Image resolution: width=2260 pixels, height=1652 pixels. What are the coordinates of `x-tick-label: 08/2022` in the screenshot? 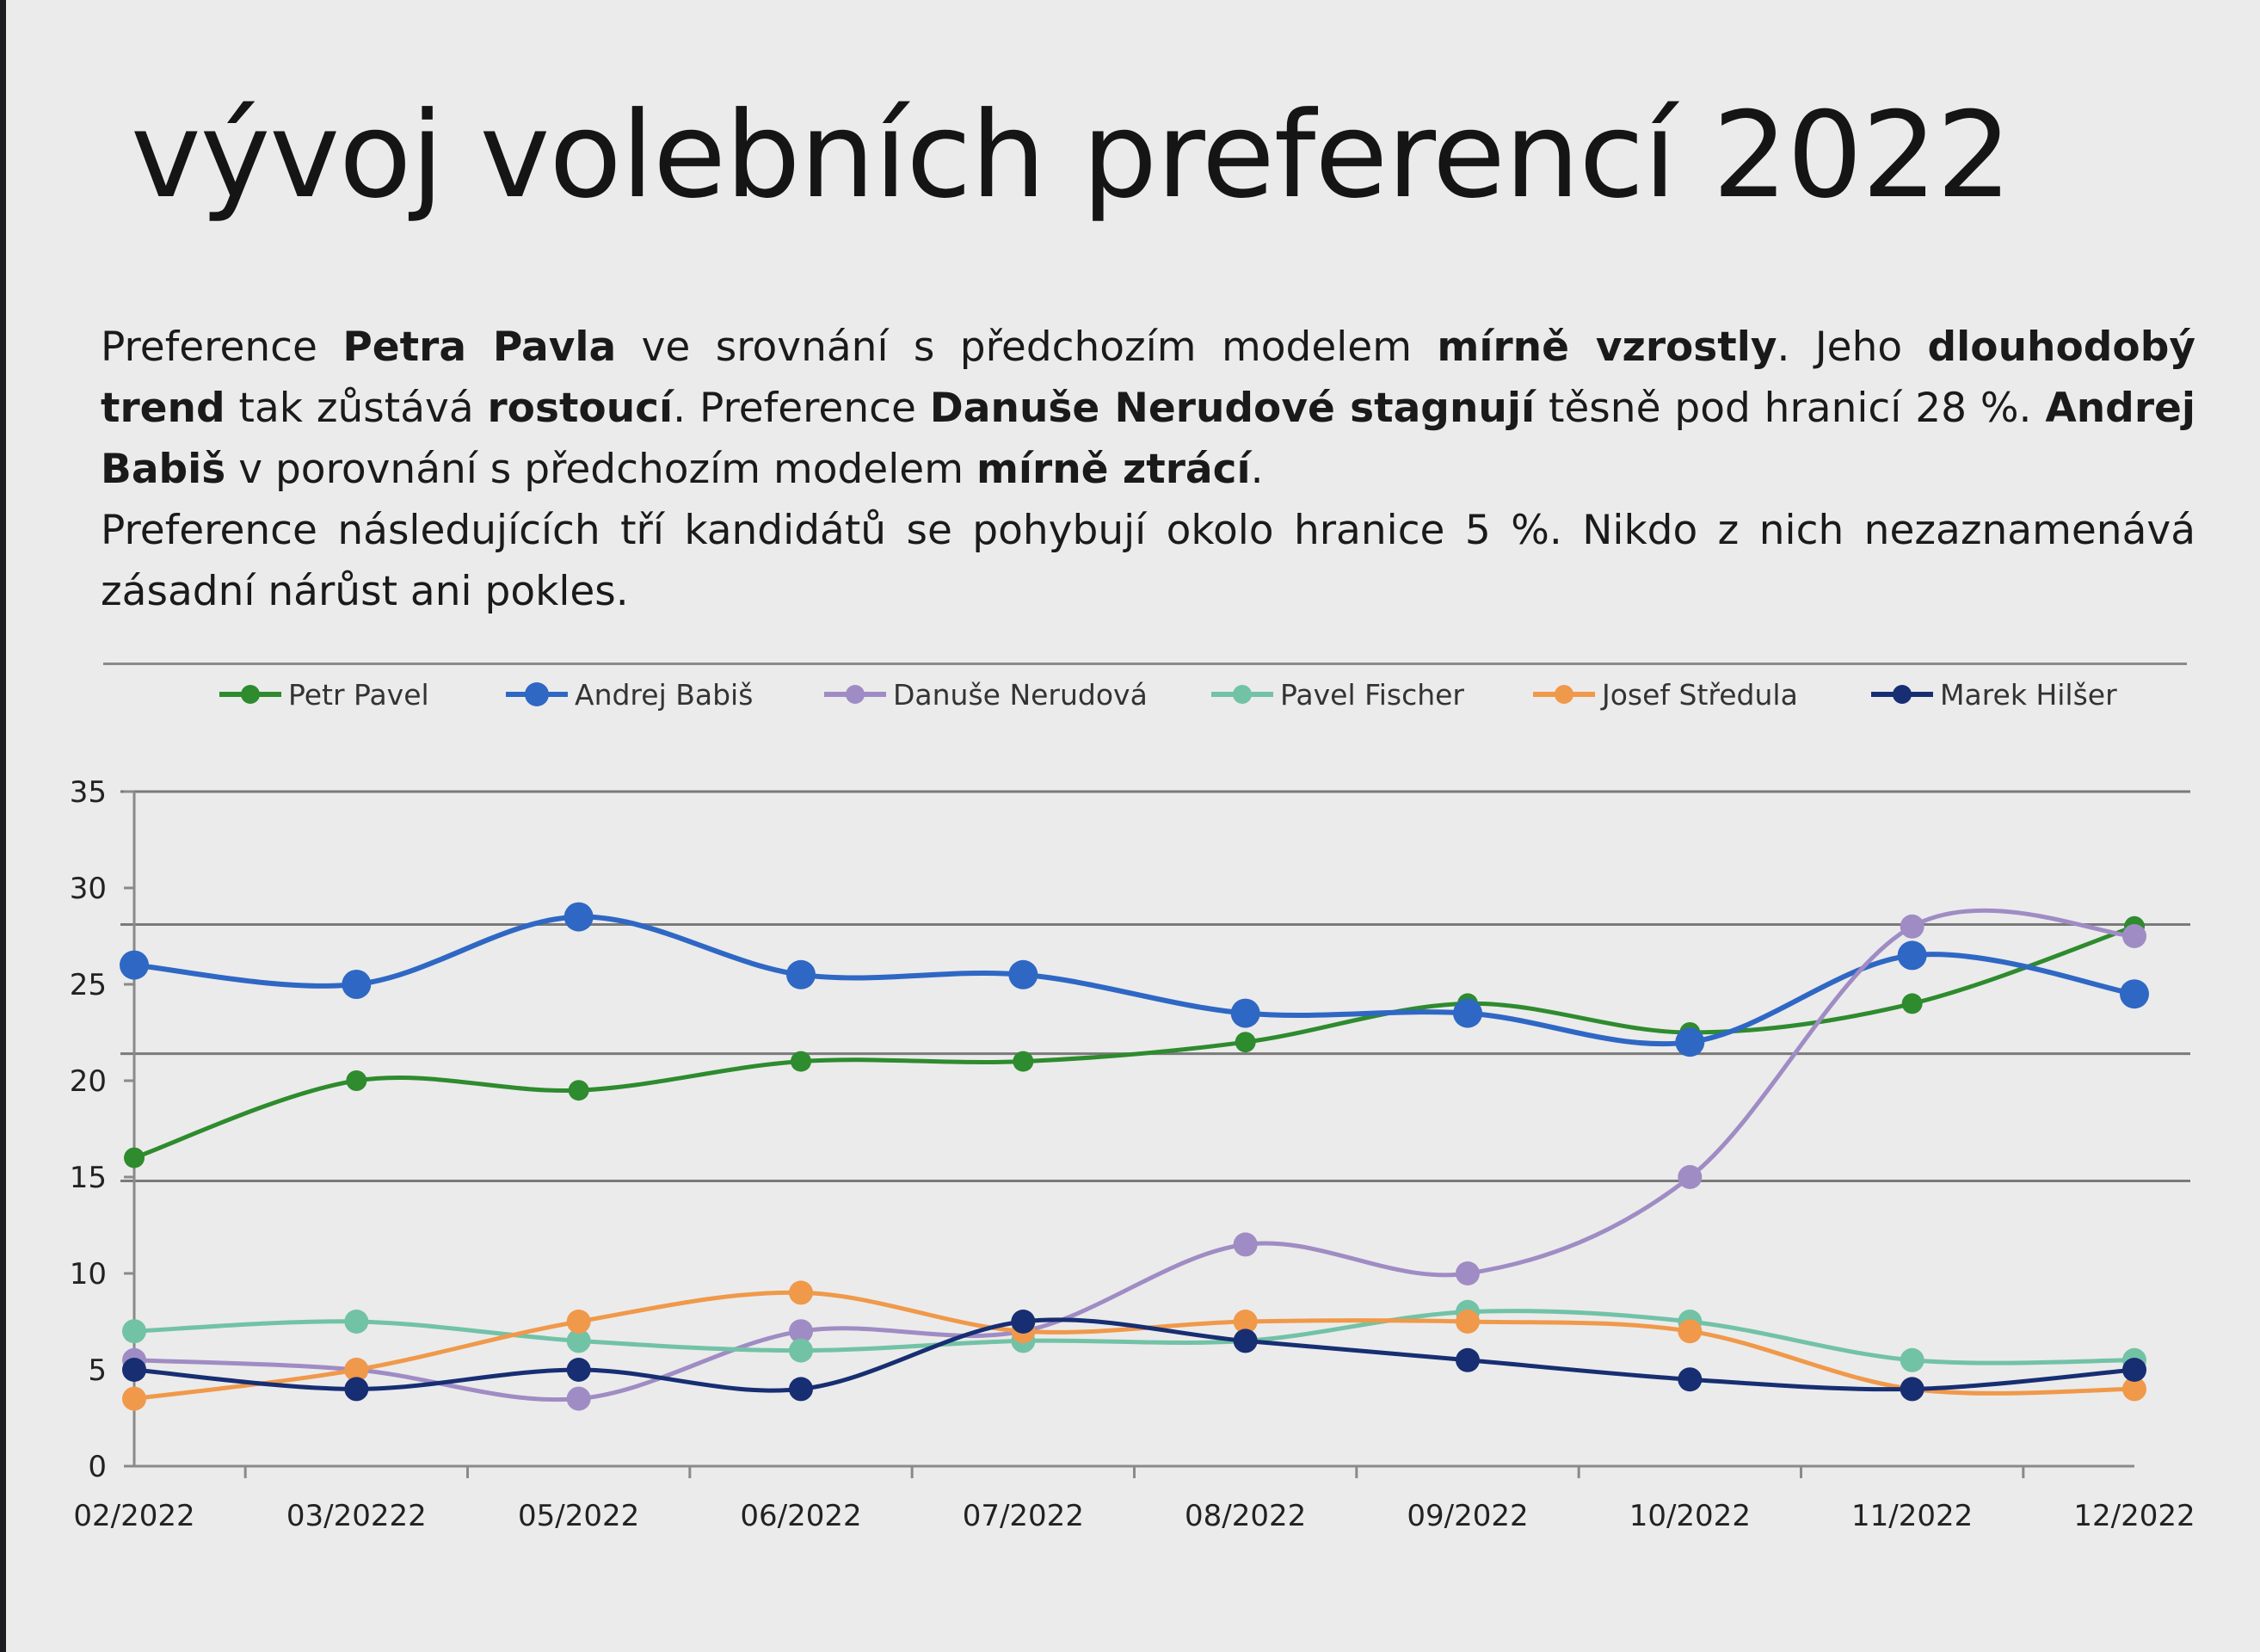 It's located at (1245, 1516).